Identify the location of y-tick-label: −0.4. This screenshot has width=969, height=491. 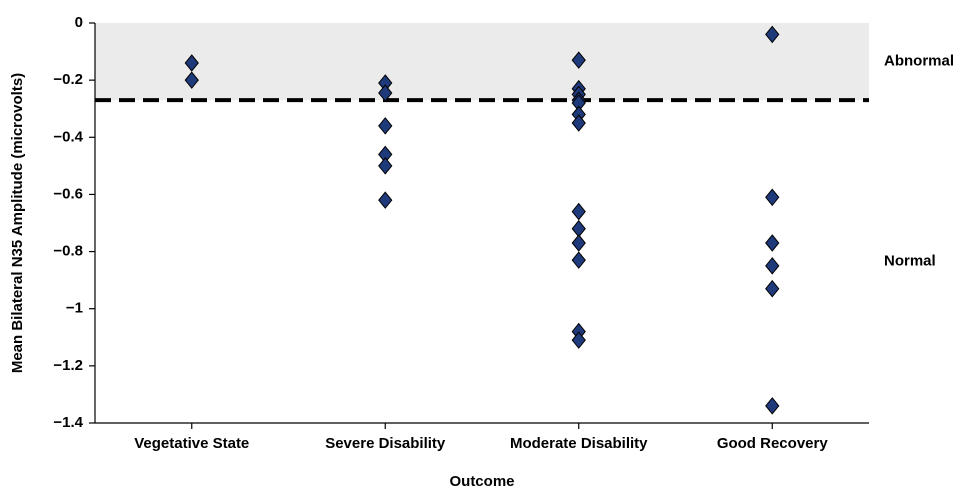
(68, 136).